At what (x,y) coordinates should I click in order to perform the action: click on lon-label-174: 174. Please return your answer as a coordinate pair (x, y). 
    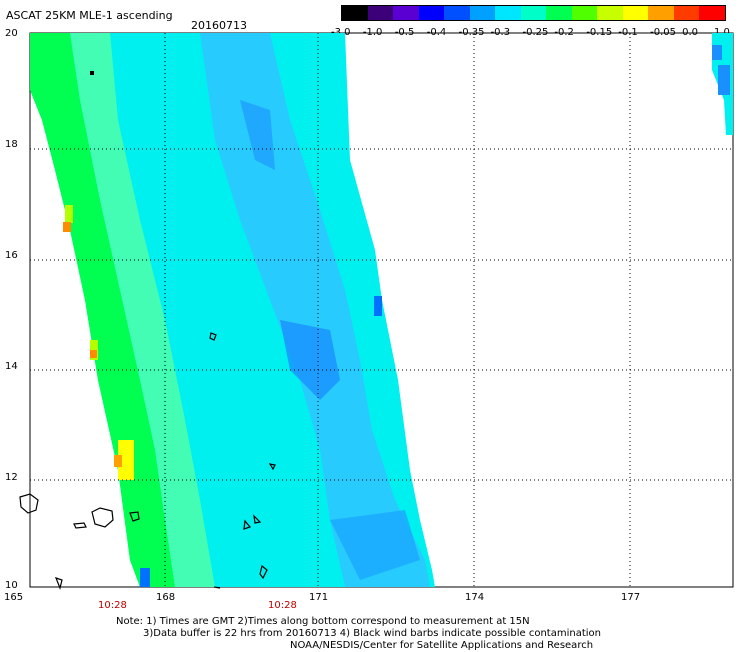
    Looking at the image, I should click on (475, 597).